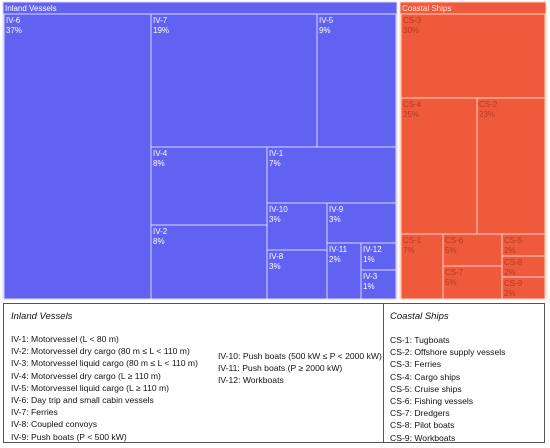  What do you see at coordinates (513, 240) in the screenshot?
I see `cell-label: CS-5` at bounding box center [513, 240].